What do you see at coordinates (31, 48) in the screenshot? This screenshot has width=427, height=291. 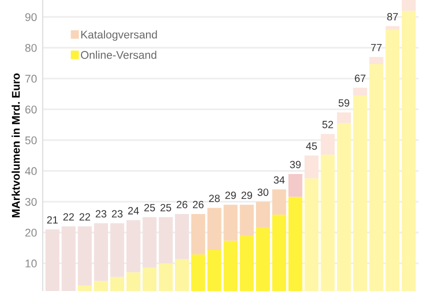 I see `y-tick-label: 80` at bounding box center [31, 48].